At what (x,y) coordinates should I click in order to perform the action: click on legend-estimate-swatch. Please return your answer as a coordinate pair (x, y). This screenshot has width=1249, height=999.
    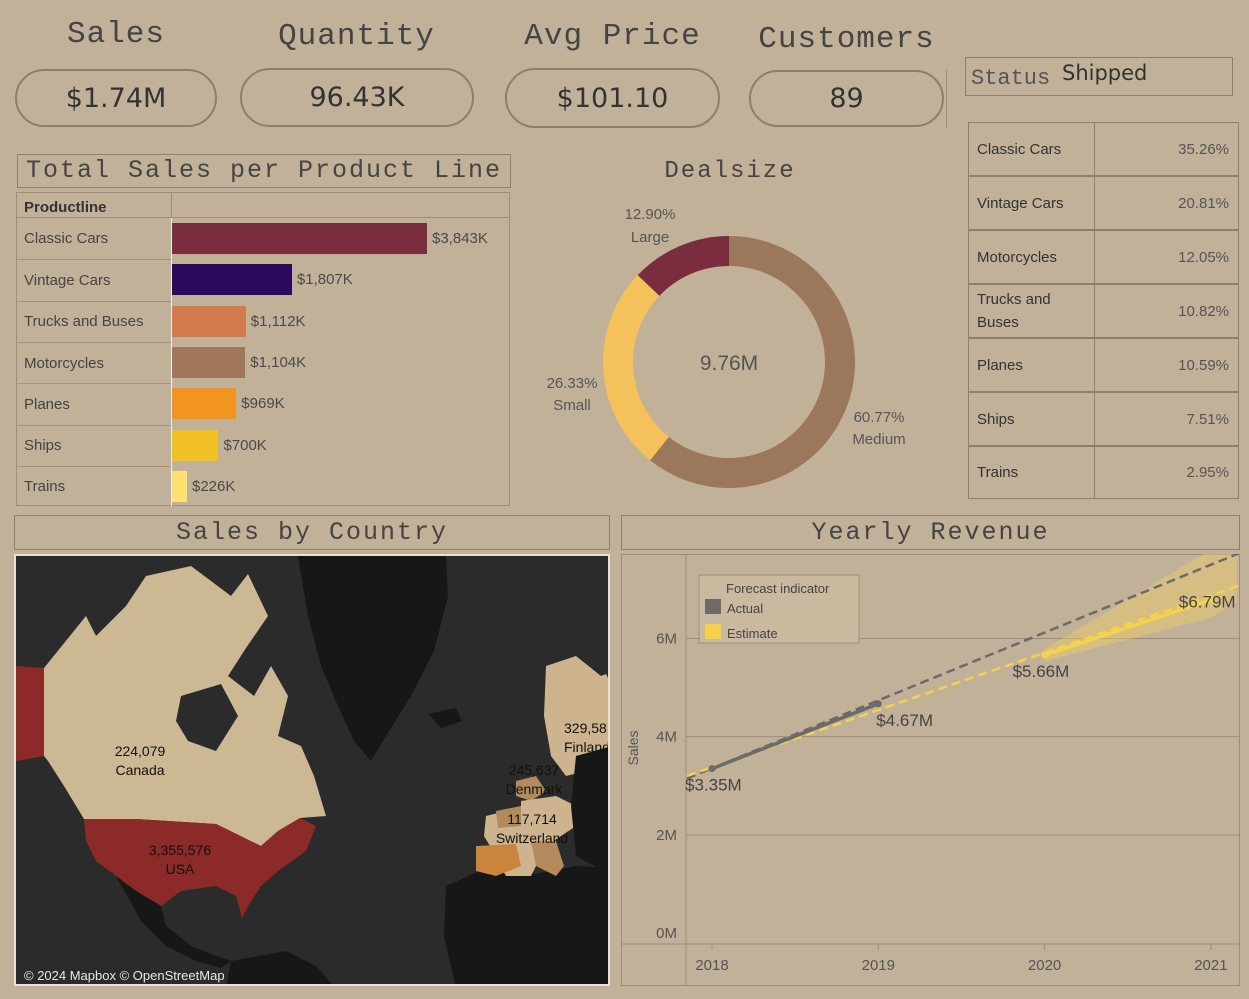
    Looking at the image, I should click on (713, 631).